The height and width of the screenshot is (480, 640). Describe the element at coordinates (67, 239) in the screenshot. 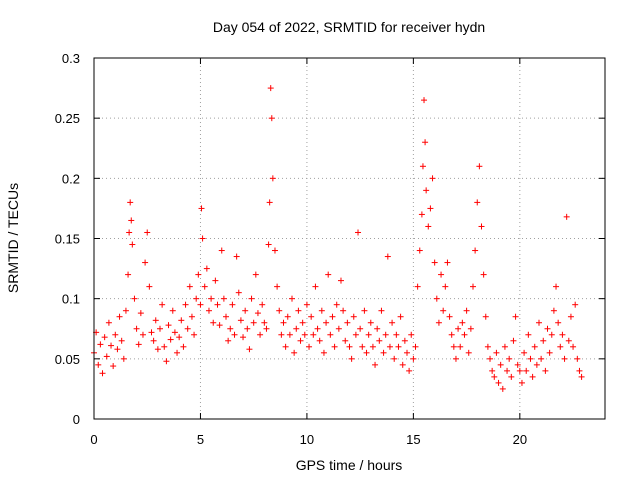

I see `y-tick-label: 0.15` at that location.